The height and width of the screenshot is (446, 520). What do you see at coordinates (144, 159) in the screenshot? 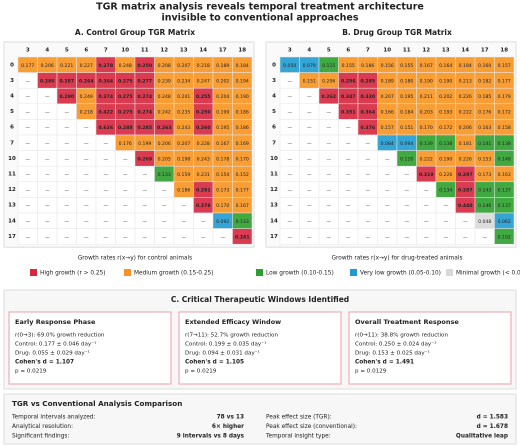
I see `cell-value: 0.269` at bounding box center [144, 159].